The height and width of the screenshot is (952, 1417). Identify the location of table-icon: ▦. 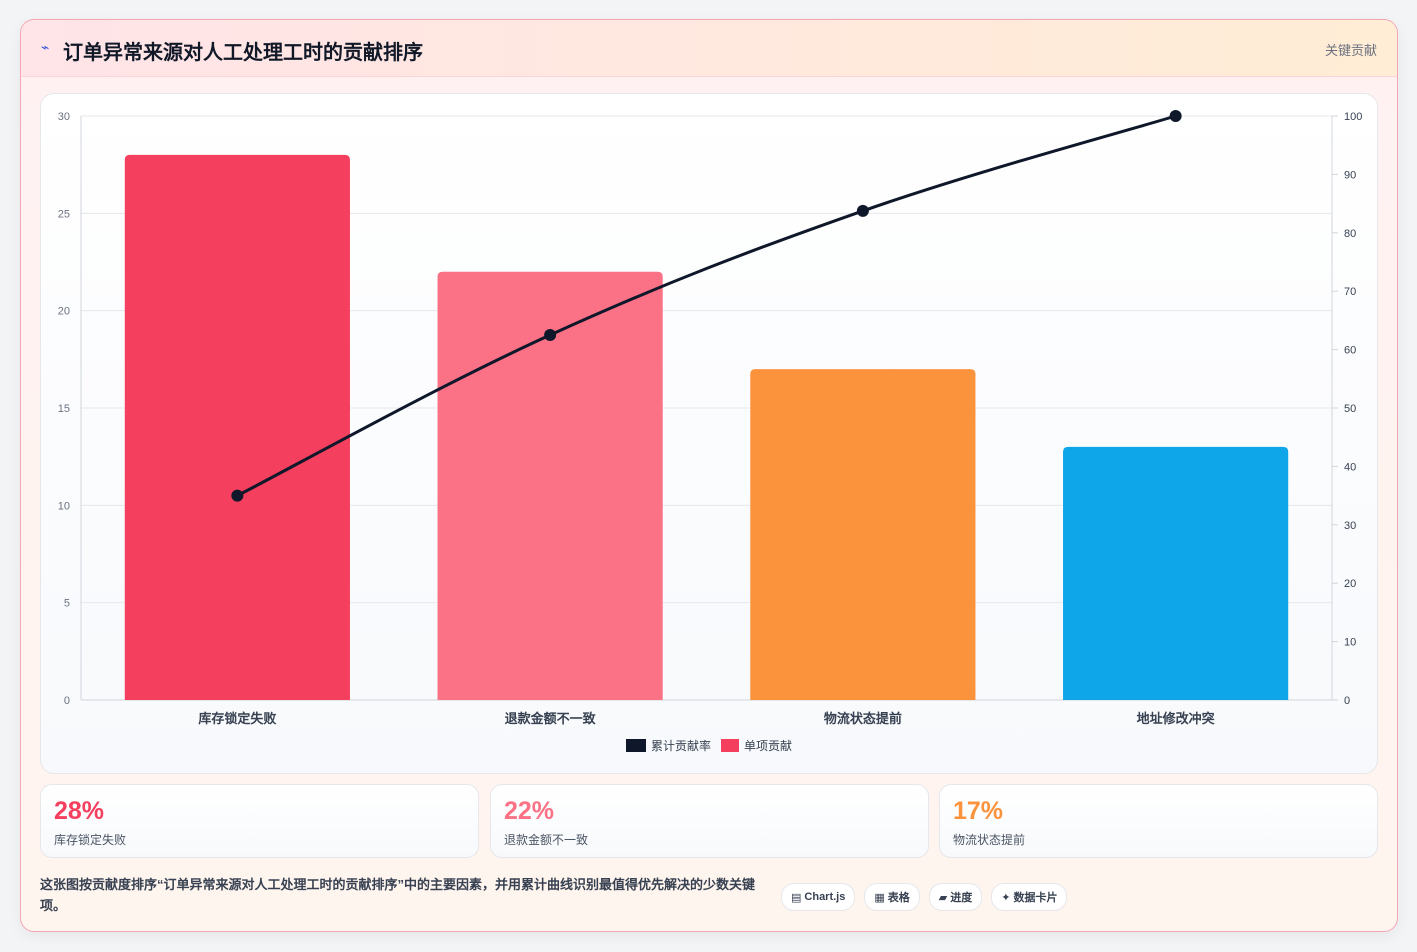
(879, 897).